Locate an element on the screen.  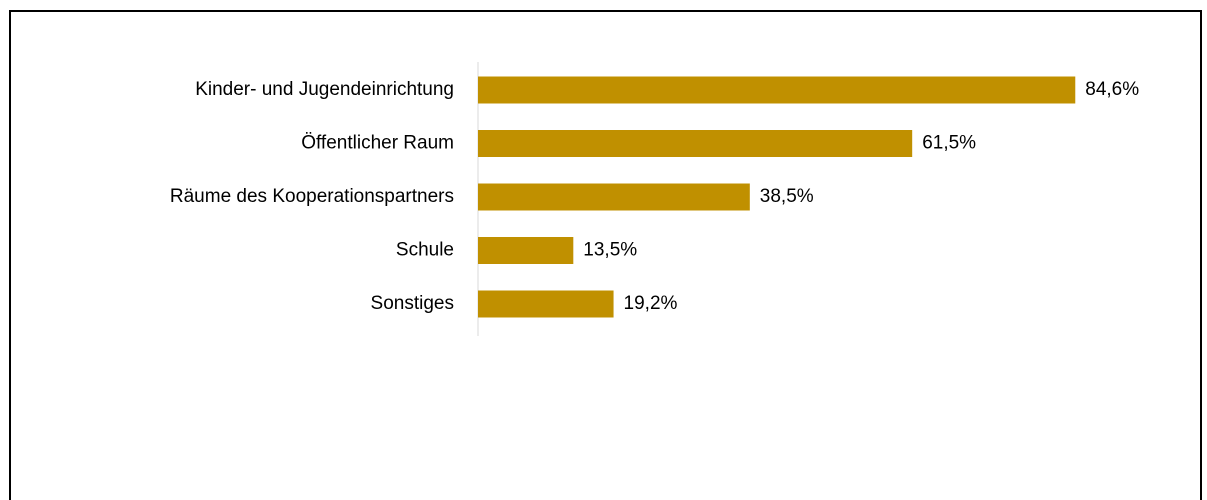
bar-kinder-und-jugendeinrichtung is located at coordinates (777, 90).